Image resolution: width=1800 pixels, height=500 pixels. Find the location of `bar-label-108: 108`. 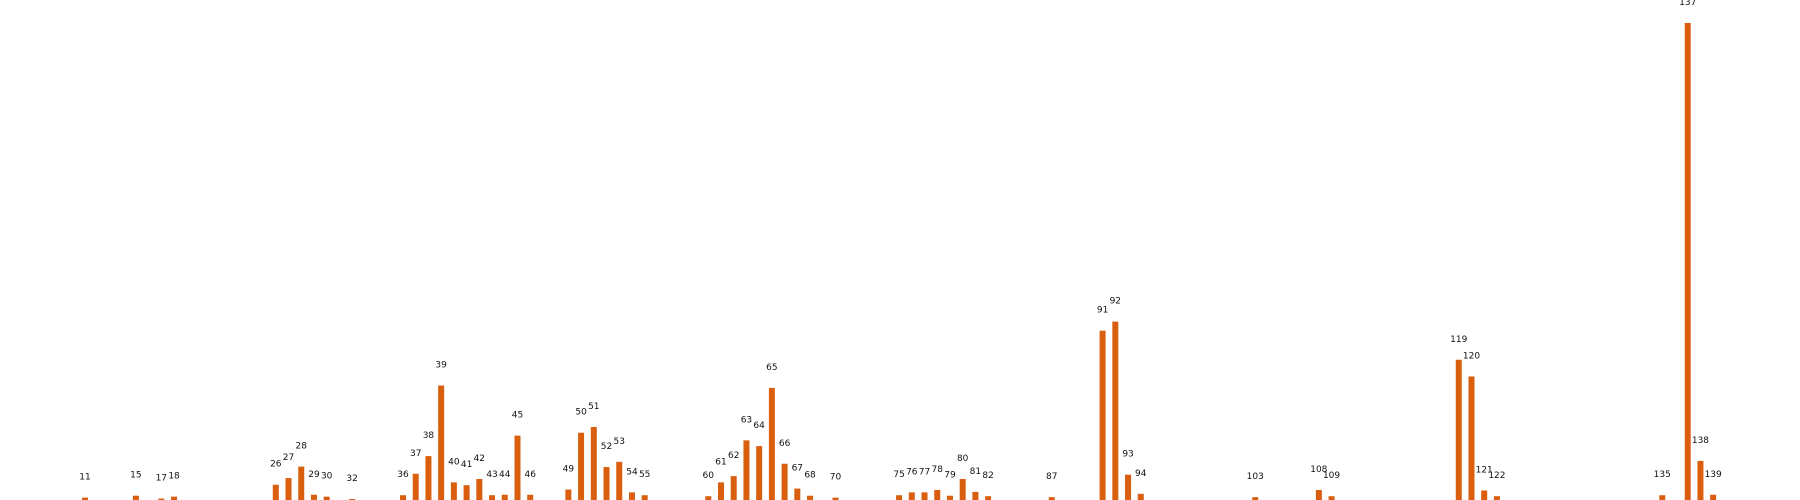

bar-label-108: 108 is located at coordinates (1318, 470).